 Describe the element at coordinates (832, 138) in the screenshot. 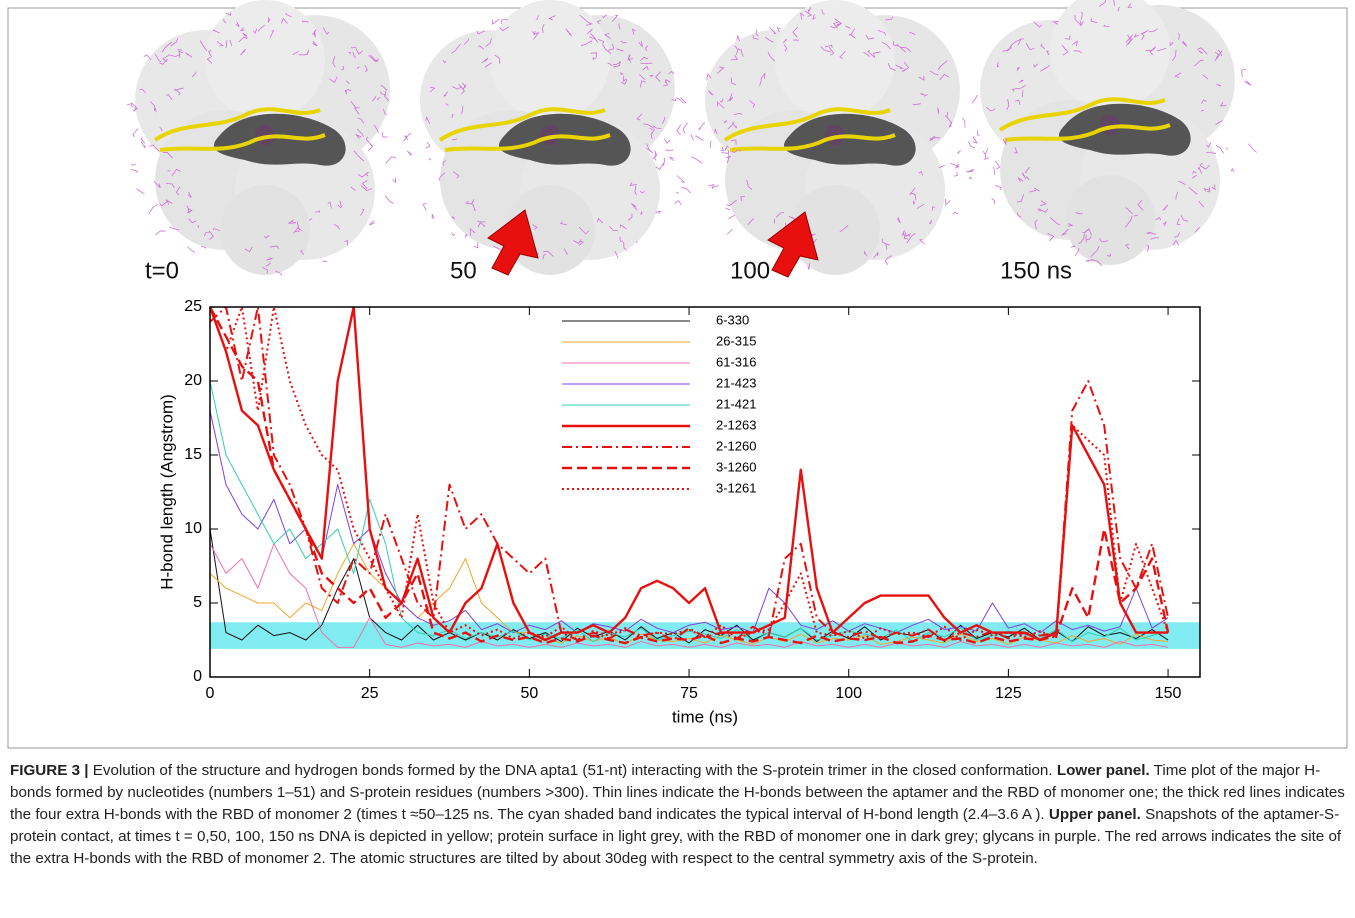

I see `protein` at that location.